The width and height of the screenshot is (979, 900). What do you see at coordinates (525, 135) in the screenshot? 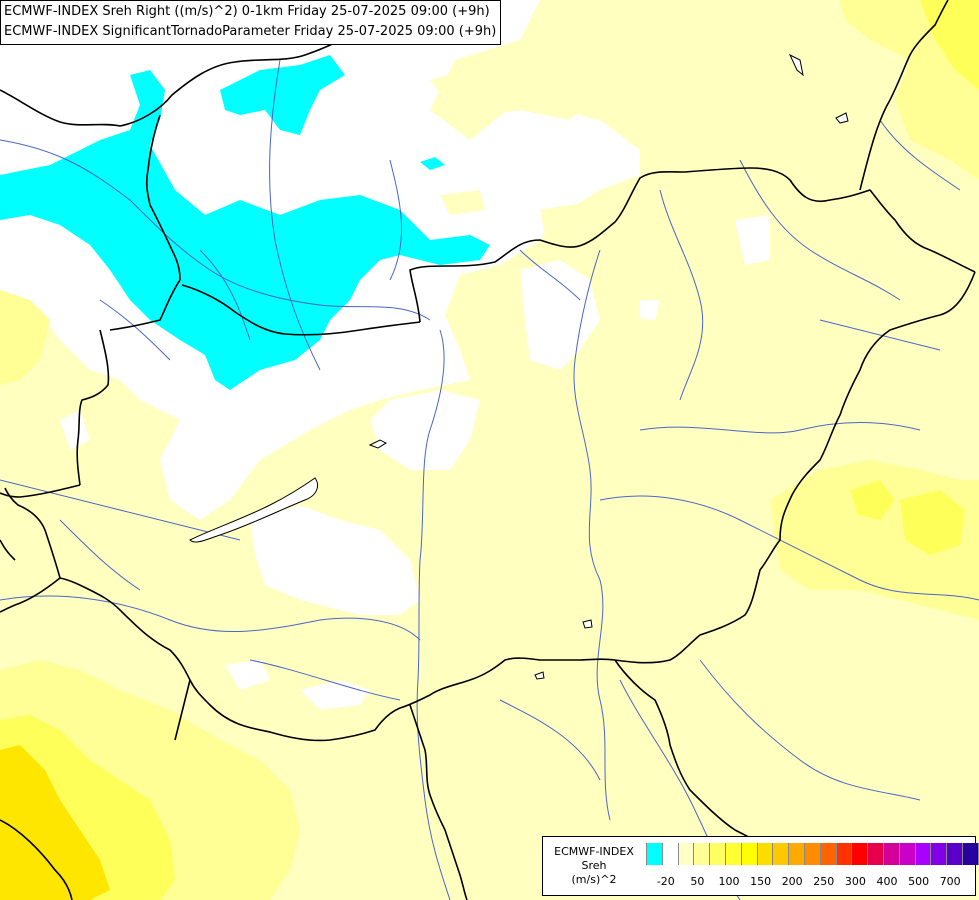
I see `pale-patches` at bounding box center [525, 135].